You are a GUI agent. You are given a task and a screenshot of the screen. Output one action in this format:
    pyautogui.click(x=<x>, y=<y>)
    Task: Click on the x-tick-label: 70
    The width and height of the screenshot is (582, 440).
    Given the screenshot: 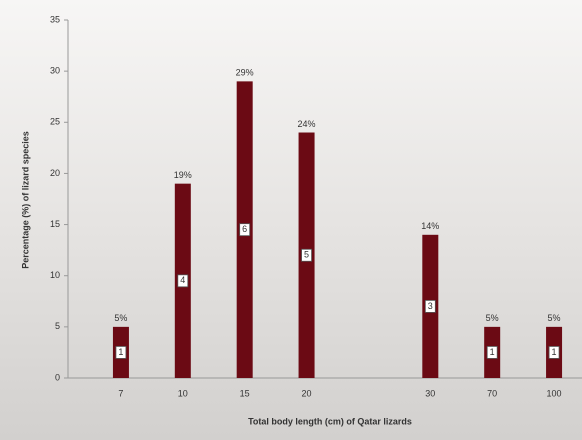 What is the action you would take?
    pyautogui.click(x=492, y=393)
    